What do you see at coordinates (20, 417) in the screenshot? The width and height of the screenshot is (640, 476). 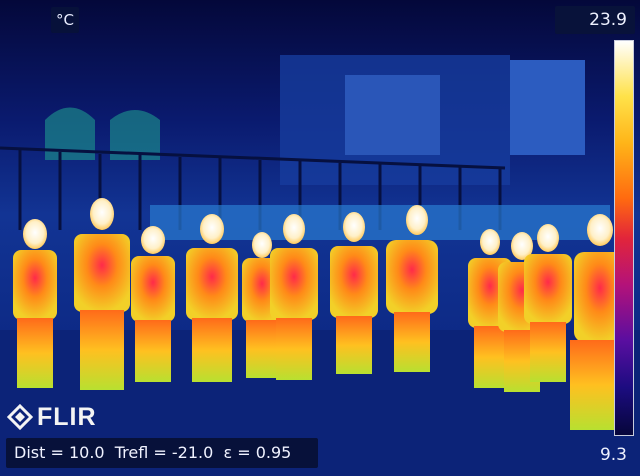 I see `flir-diamond-icon` at bounding box center [20, 417].